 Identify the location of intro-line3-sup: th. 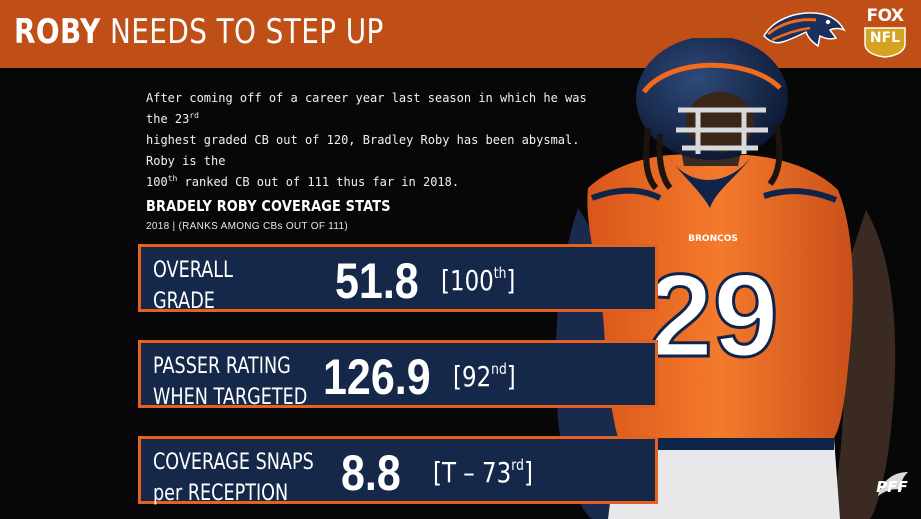
(172, 178).